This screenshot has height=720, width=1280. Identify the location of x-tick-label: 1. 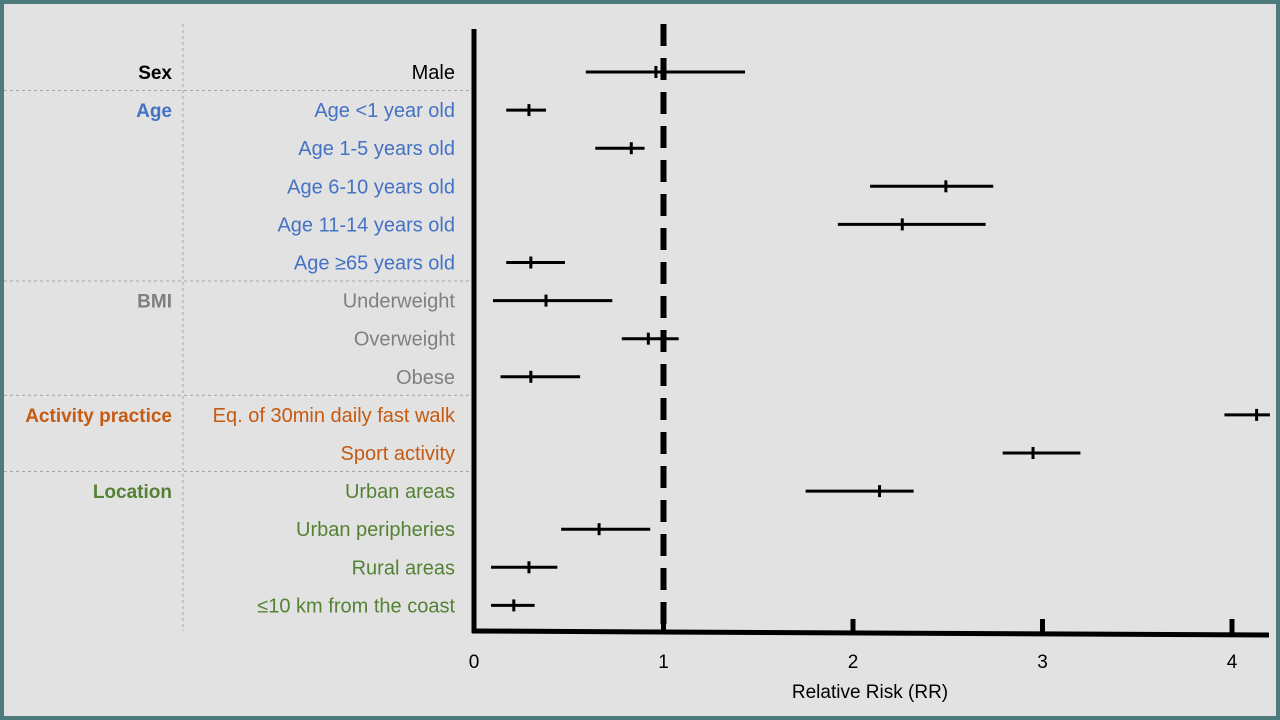
(663, 662).